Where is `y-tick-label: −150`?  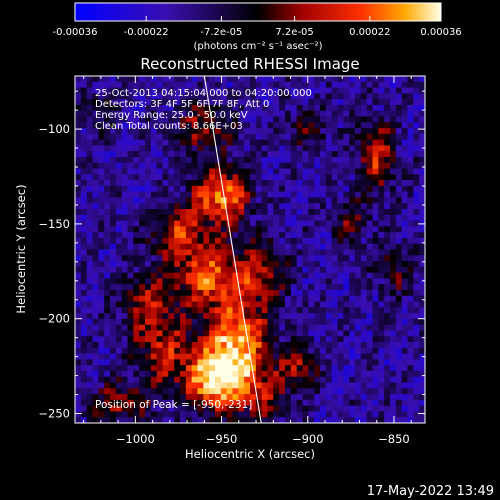 y-tick-label: −150 is located at coordinates (54, 224).